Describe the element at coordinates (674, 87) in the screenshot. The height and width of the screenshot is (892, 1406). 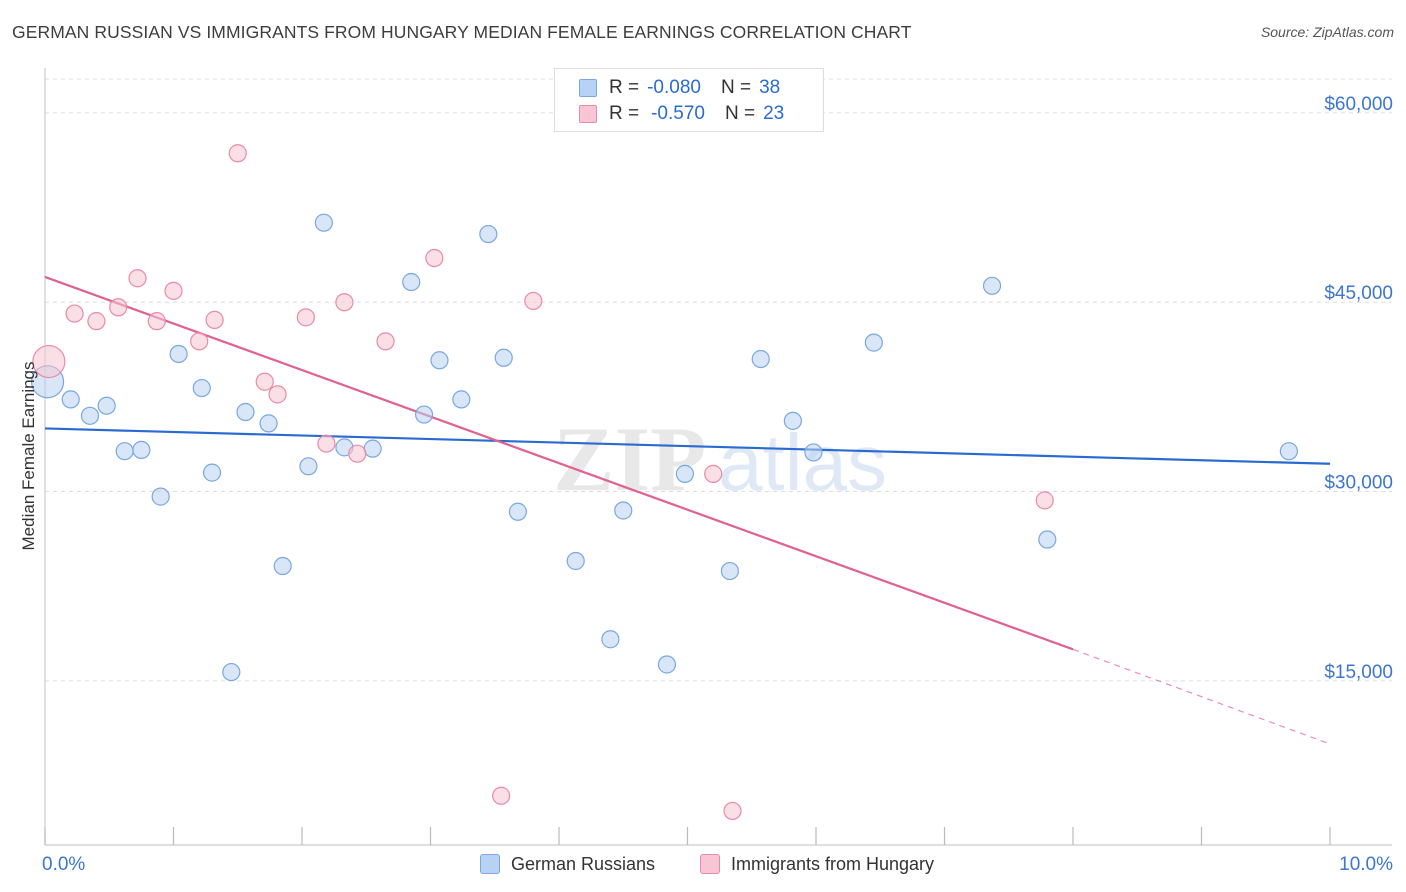
I see `legend-r-value: -0.080` at that location.